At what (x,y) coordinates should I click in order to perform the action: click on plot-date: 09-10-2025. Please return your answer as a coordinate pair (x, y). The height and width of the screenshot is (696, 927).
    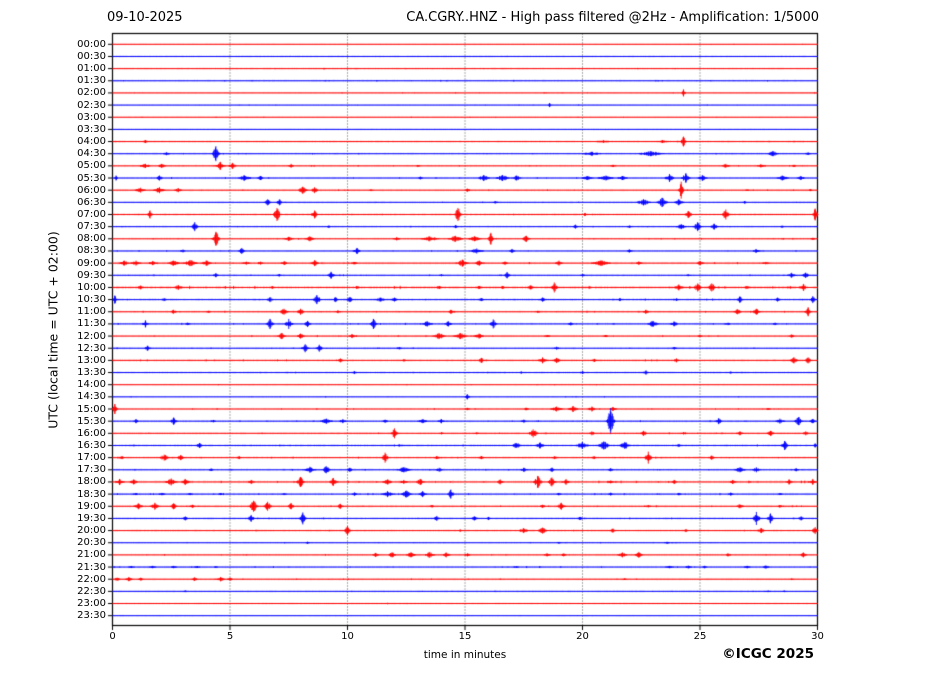
    Looking at the image, I should click on (145, 17).